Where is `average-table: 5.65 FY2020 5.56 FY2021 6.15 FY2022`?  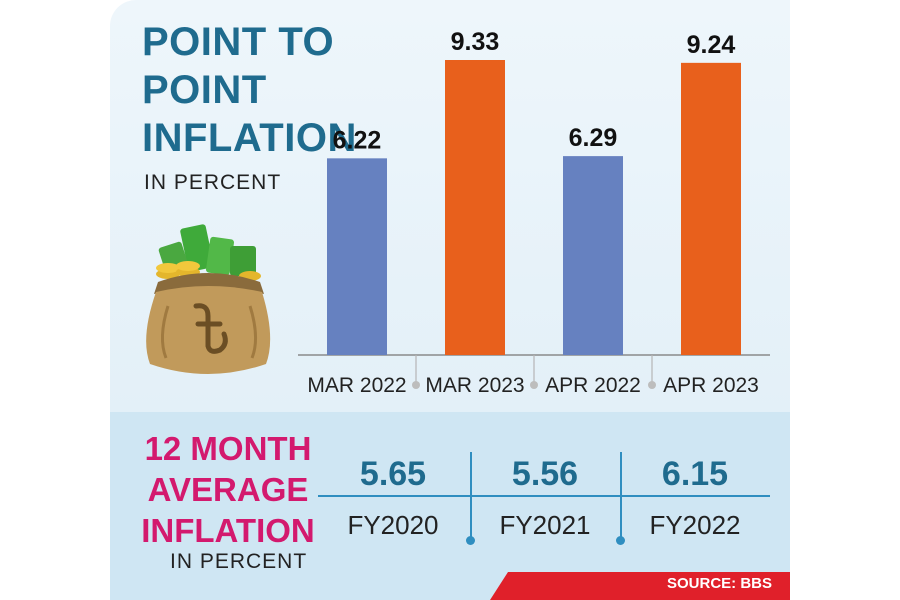
average-table: 5.65 FY2020 5.56 FY2021 6.15 FY2022 is located at coordinates (544, 502).